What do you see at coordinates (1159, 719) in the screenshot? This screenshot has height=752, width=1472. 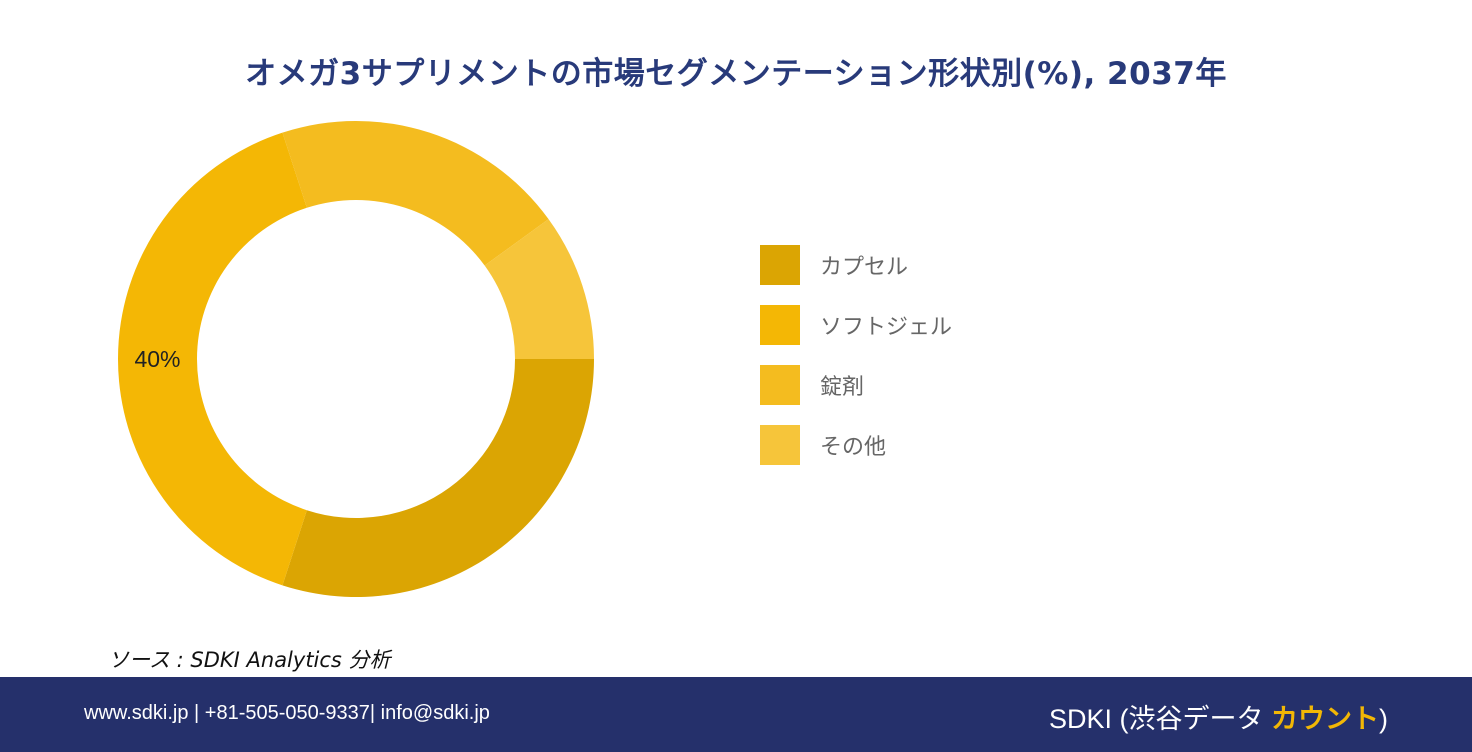 I see `brand-prefix: SDKI (渋谷データ` at bounding box center [1159, 719].